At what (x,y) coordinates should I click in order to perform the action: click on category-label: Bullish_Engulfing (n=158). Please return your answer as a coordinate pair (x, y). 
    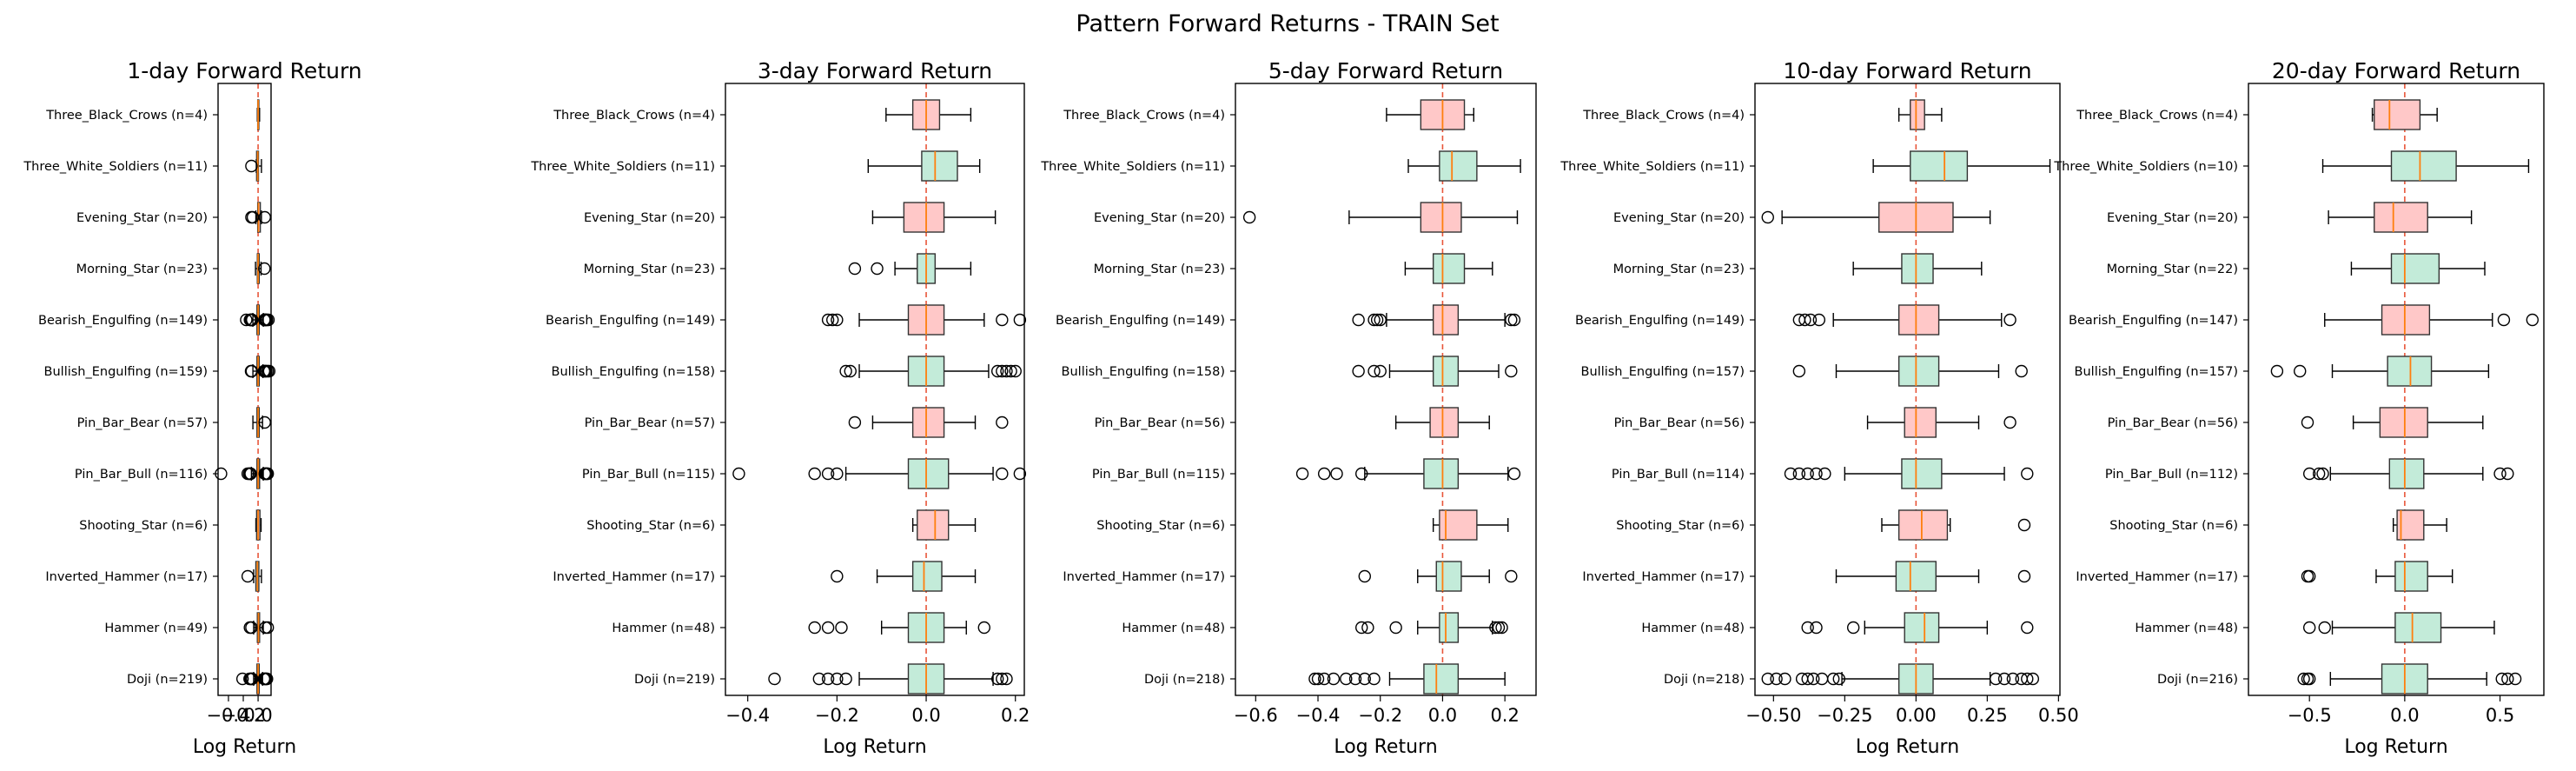
    Looking at the image, I should click on (633, 372).